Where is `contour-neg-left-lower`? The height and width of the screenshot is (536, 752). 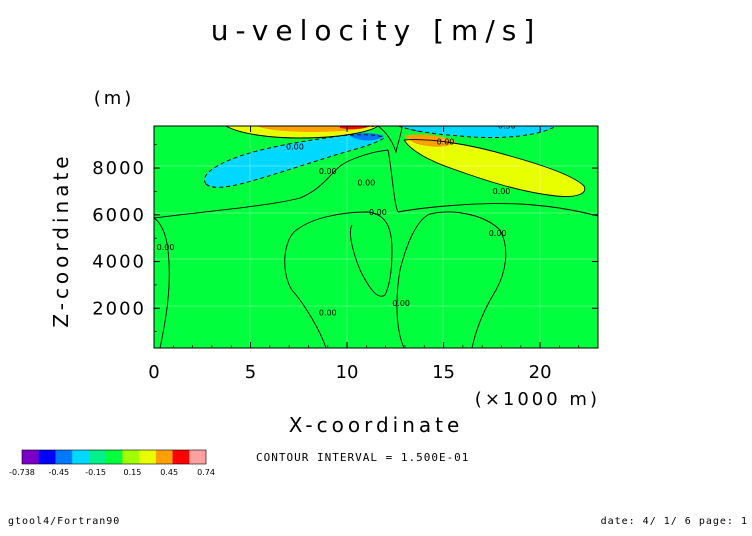 contour-neg-left-lower is located at coordinates (295, 162).